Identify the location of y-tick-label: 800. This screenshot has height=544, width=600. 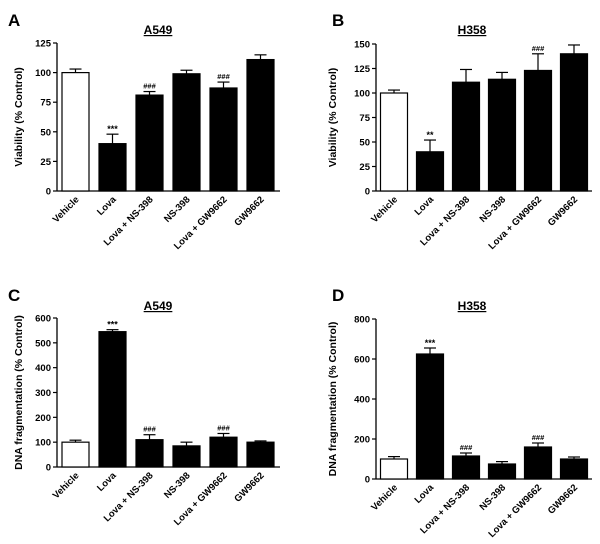
(362, 320).